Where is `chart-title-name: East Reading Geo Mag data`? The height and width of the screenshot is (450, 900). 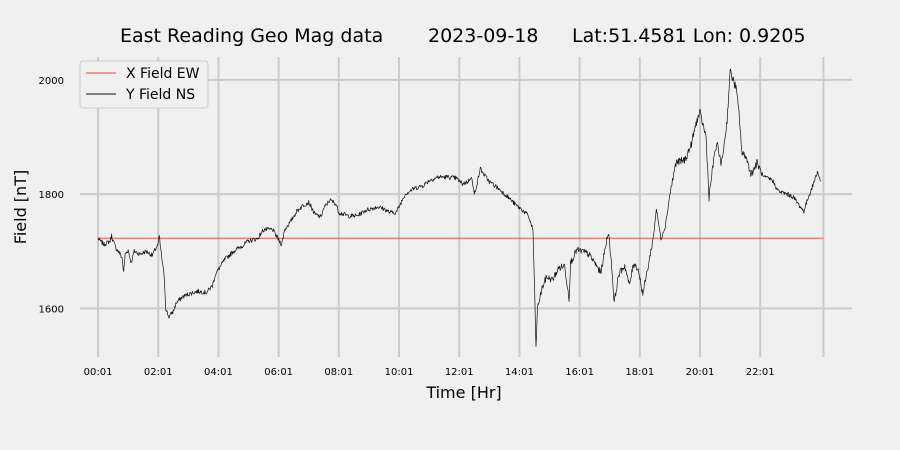
chart-title-name: East Reading Geo Mag data is located at coordinates (251, 36).